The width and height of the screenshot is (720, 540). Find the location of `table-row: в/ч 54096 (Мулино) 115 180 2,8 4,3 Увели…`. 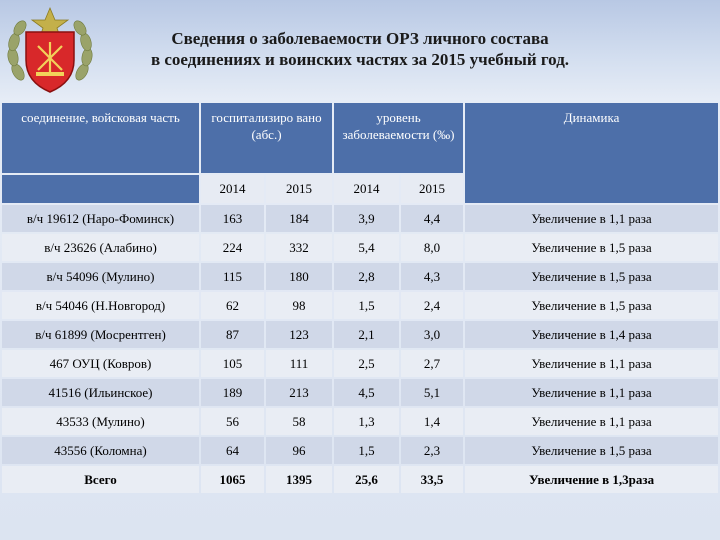

table-row: в/ч 54096 (Мулино) 115 180 2,8 4,3 Увели… is located at coordinates (360, 276).